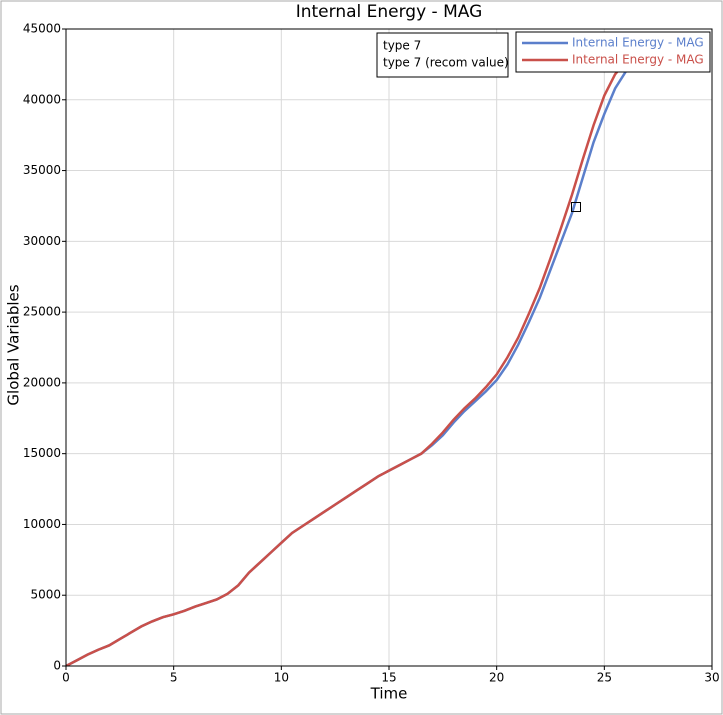 Image resolution: width=723 pixels, height=715 pixels. Describe the element at coordinates (42, 241) in the screenshot. I see `y-tick-label: 30000` at that location.